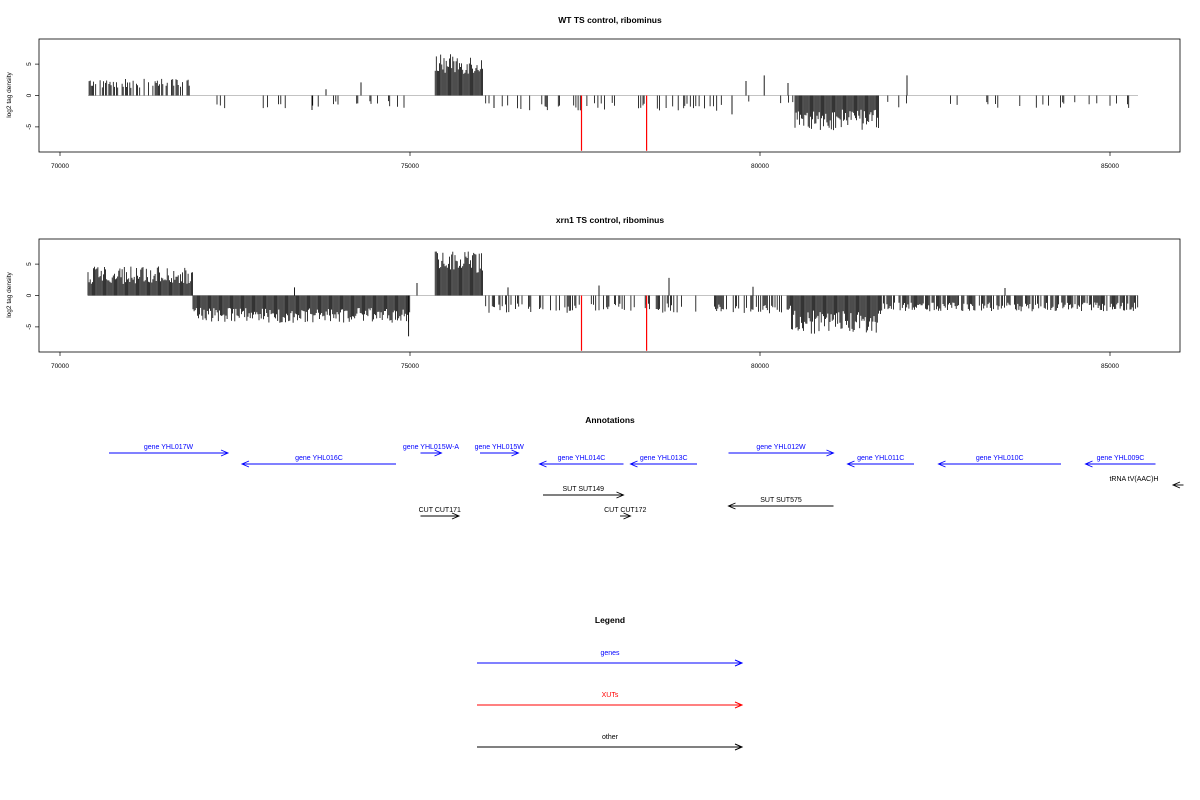 The height and width of the screenshot is (800, 1200). What do you see at coordinates (1133, 479) in the screenshot?
I see `annotation-label: tRNA tV(AAC)H` at bounding box center [1133, 479].